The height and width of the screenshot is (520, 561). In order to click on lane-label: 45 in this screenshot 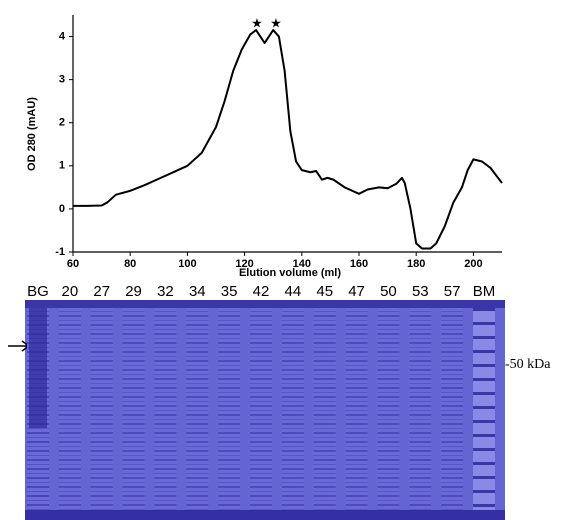, I will do `click(324, 291)`.